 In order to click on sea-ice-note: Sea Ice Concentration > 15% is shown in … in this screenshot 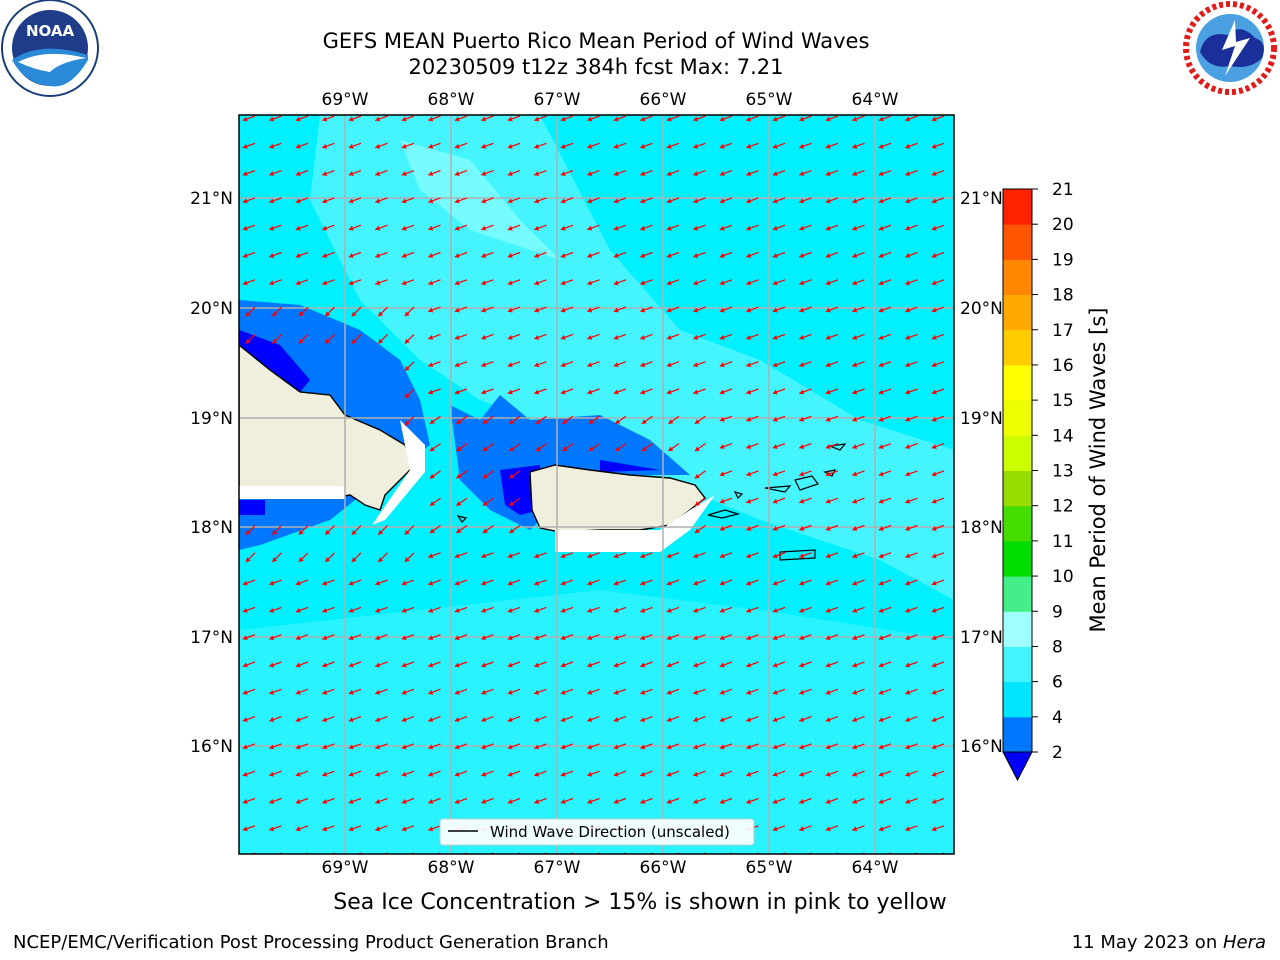, I will do `click(640, 902)`.